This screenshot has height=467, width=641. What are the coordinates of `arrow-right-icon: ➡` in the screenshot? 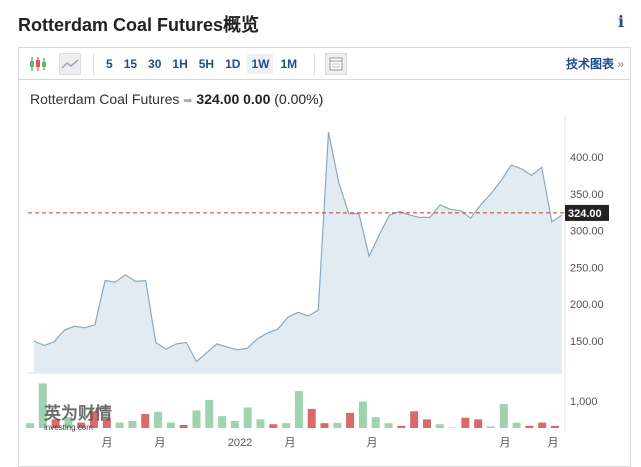 It's located at (188, 101).